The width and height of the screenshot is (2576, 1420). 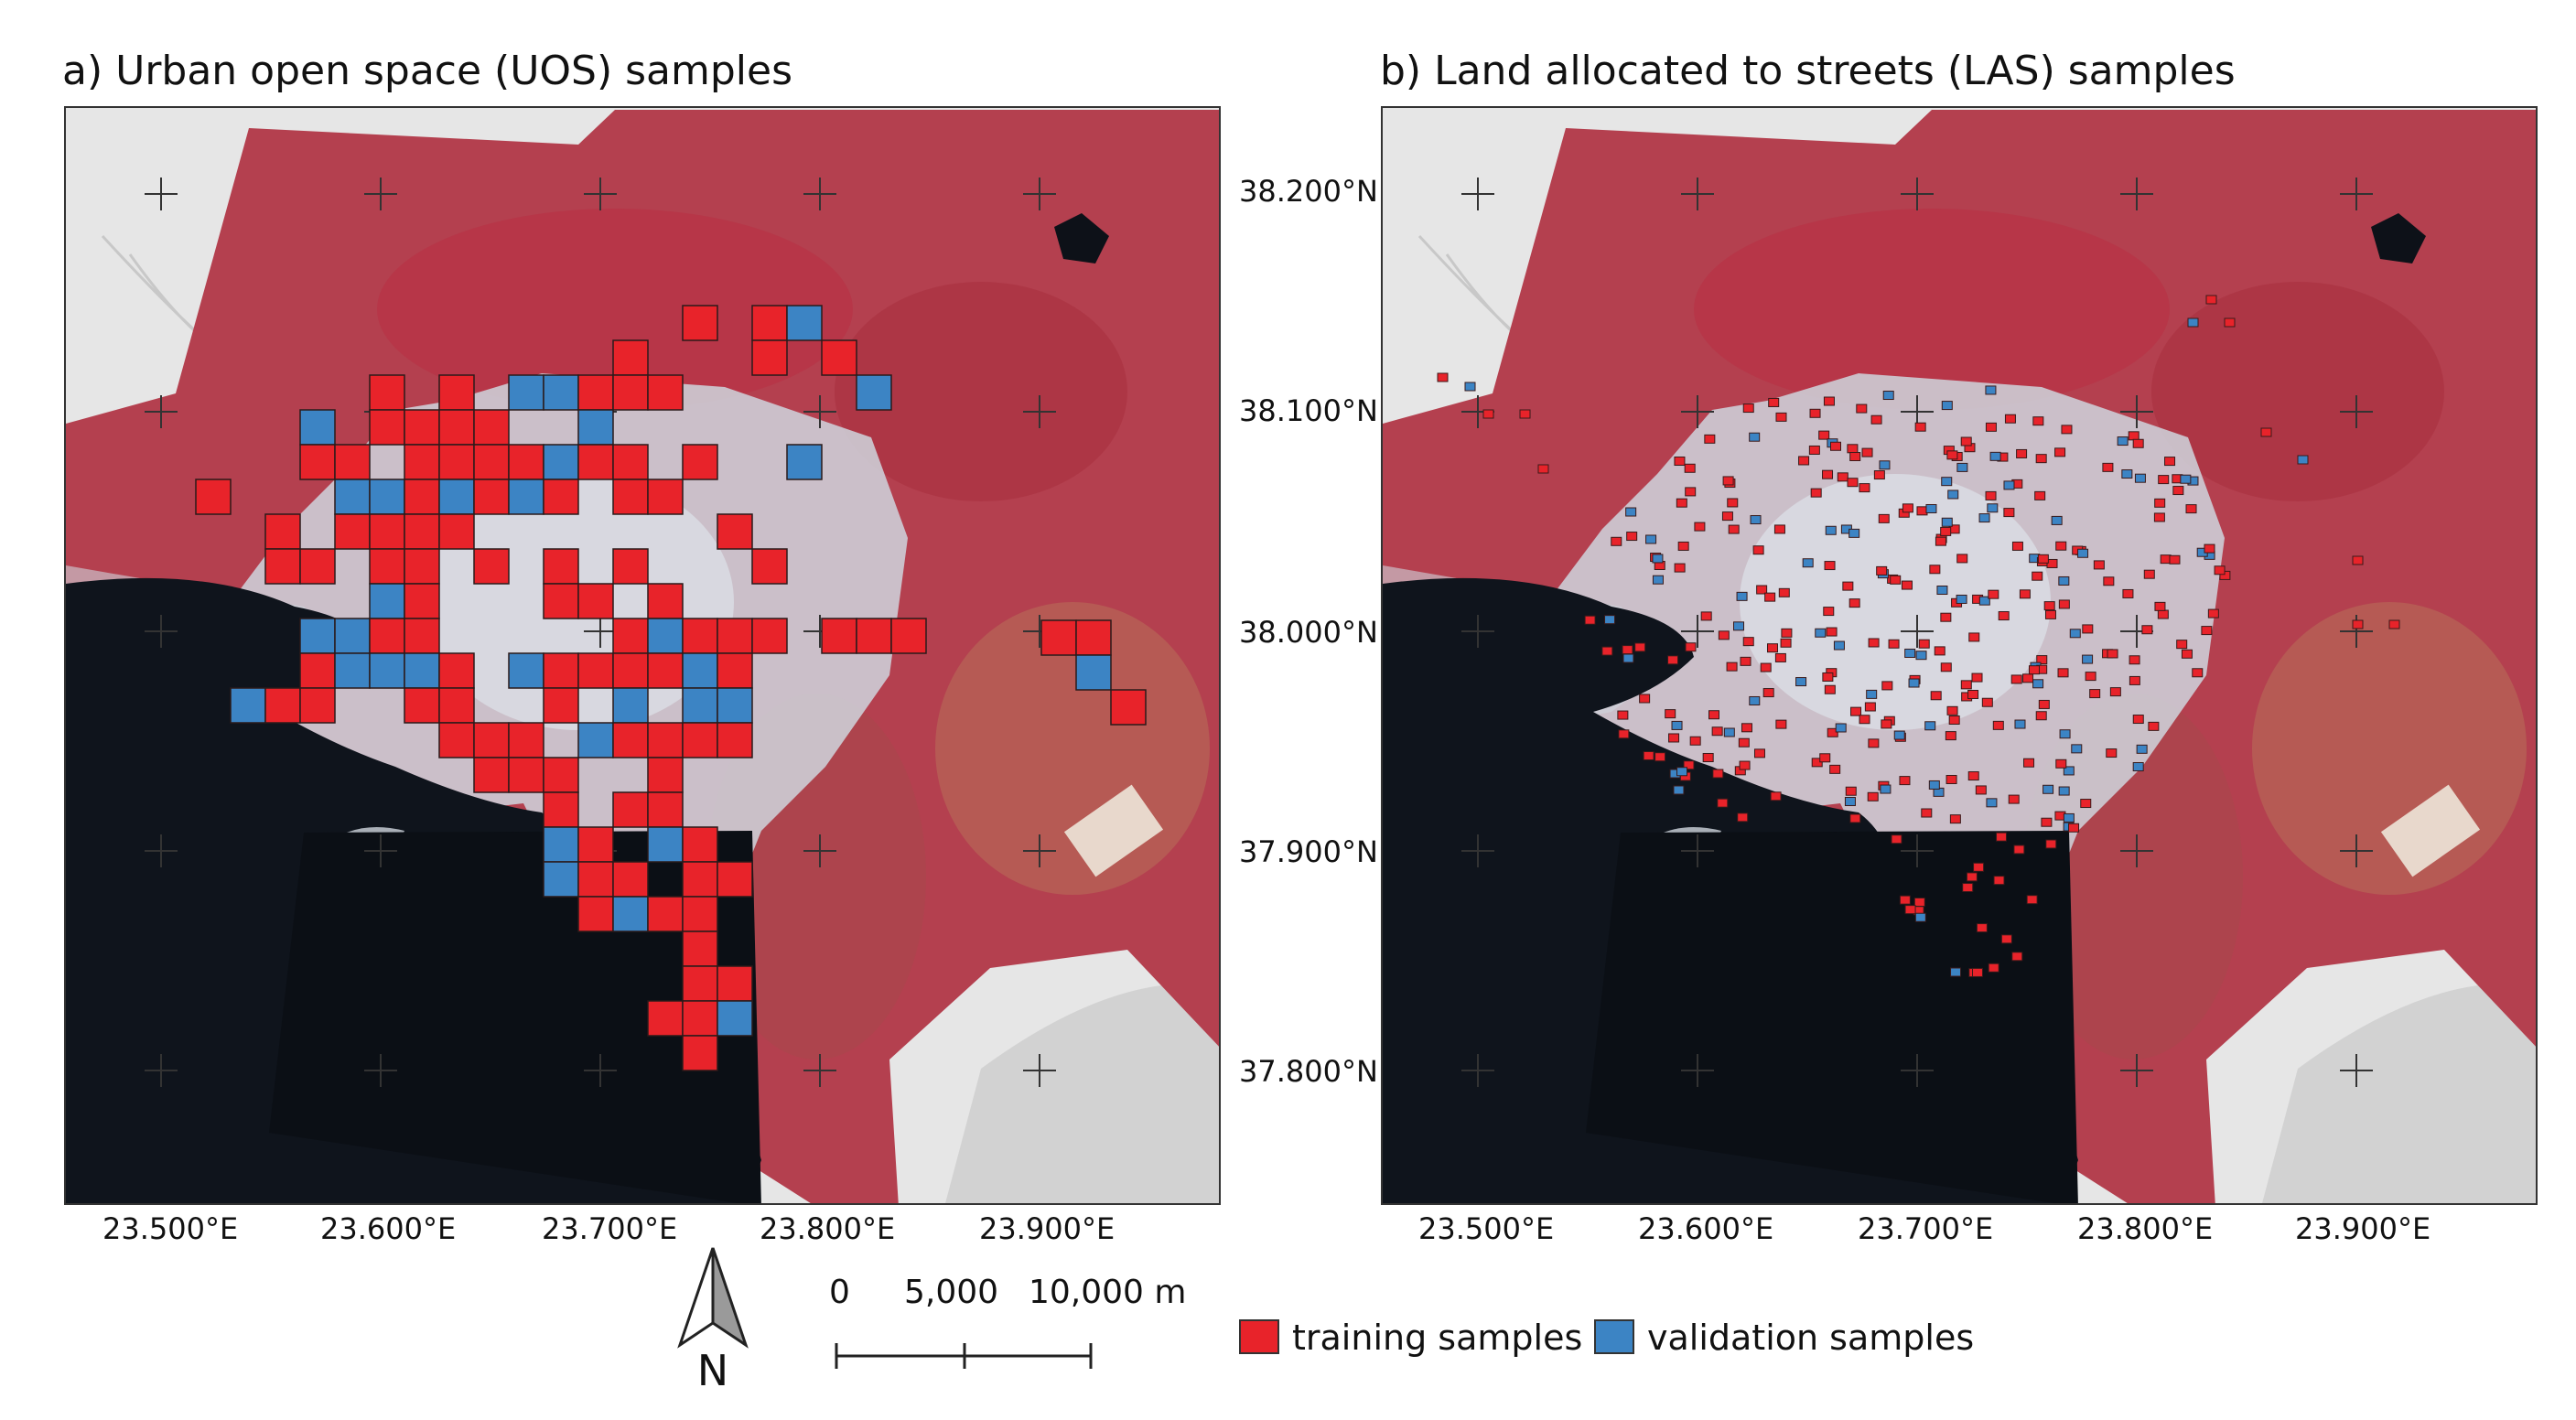 I want to click on legend-validation-swatch, so click(x=1614, y=1336).